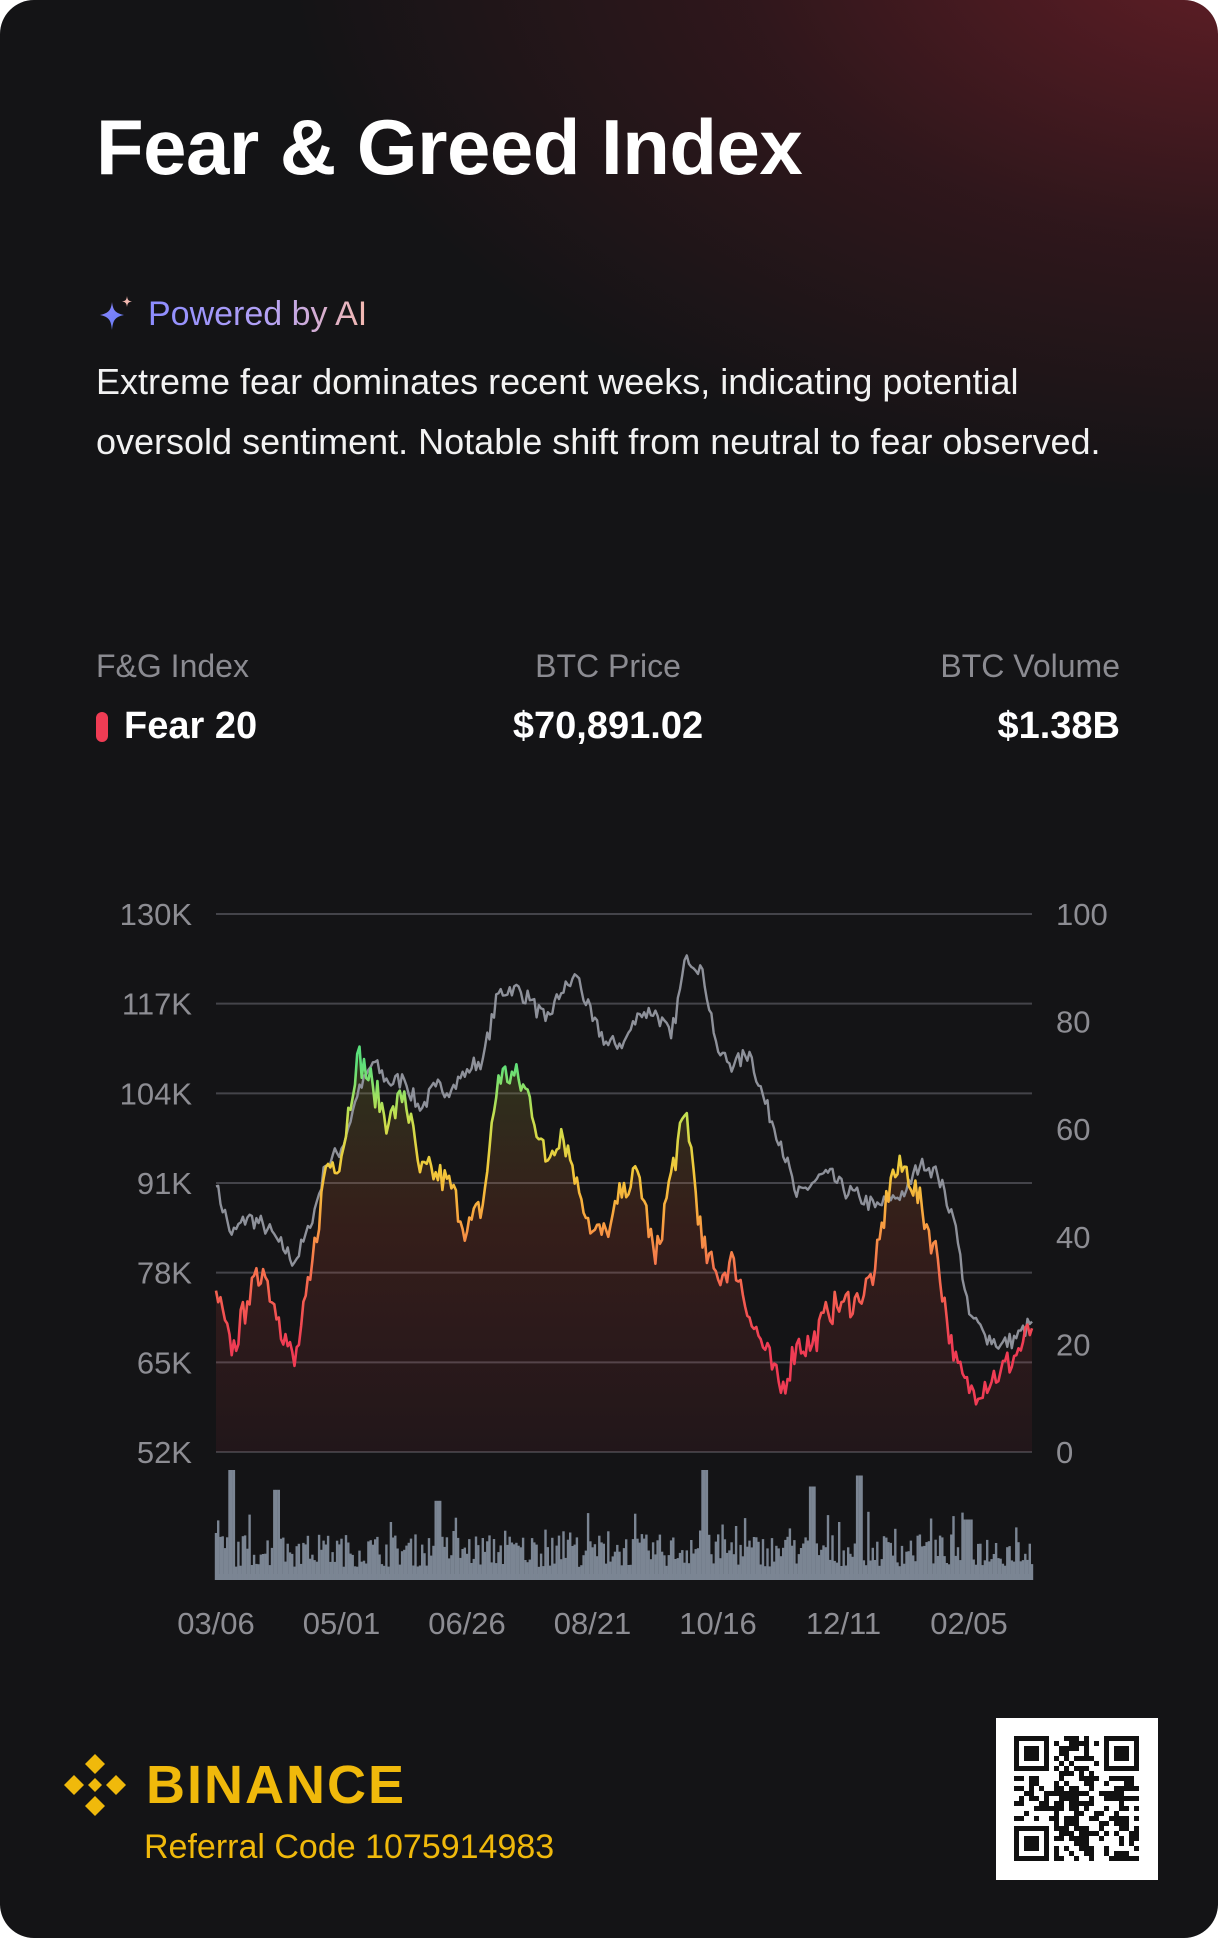 The width and height of the screenshot is (1218, 1938). Describe the element at coordinates (843, 1623) in the screenshot. I see `x-tick-label: 12/11` at that location.